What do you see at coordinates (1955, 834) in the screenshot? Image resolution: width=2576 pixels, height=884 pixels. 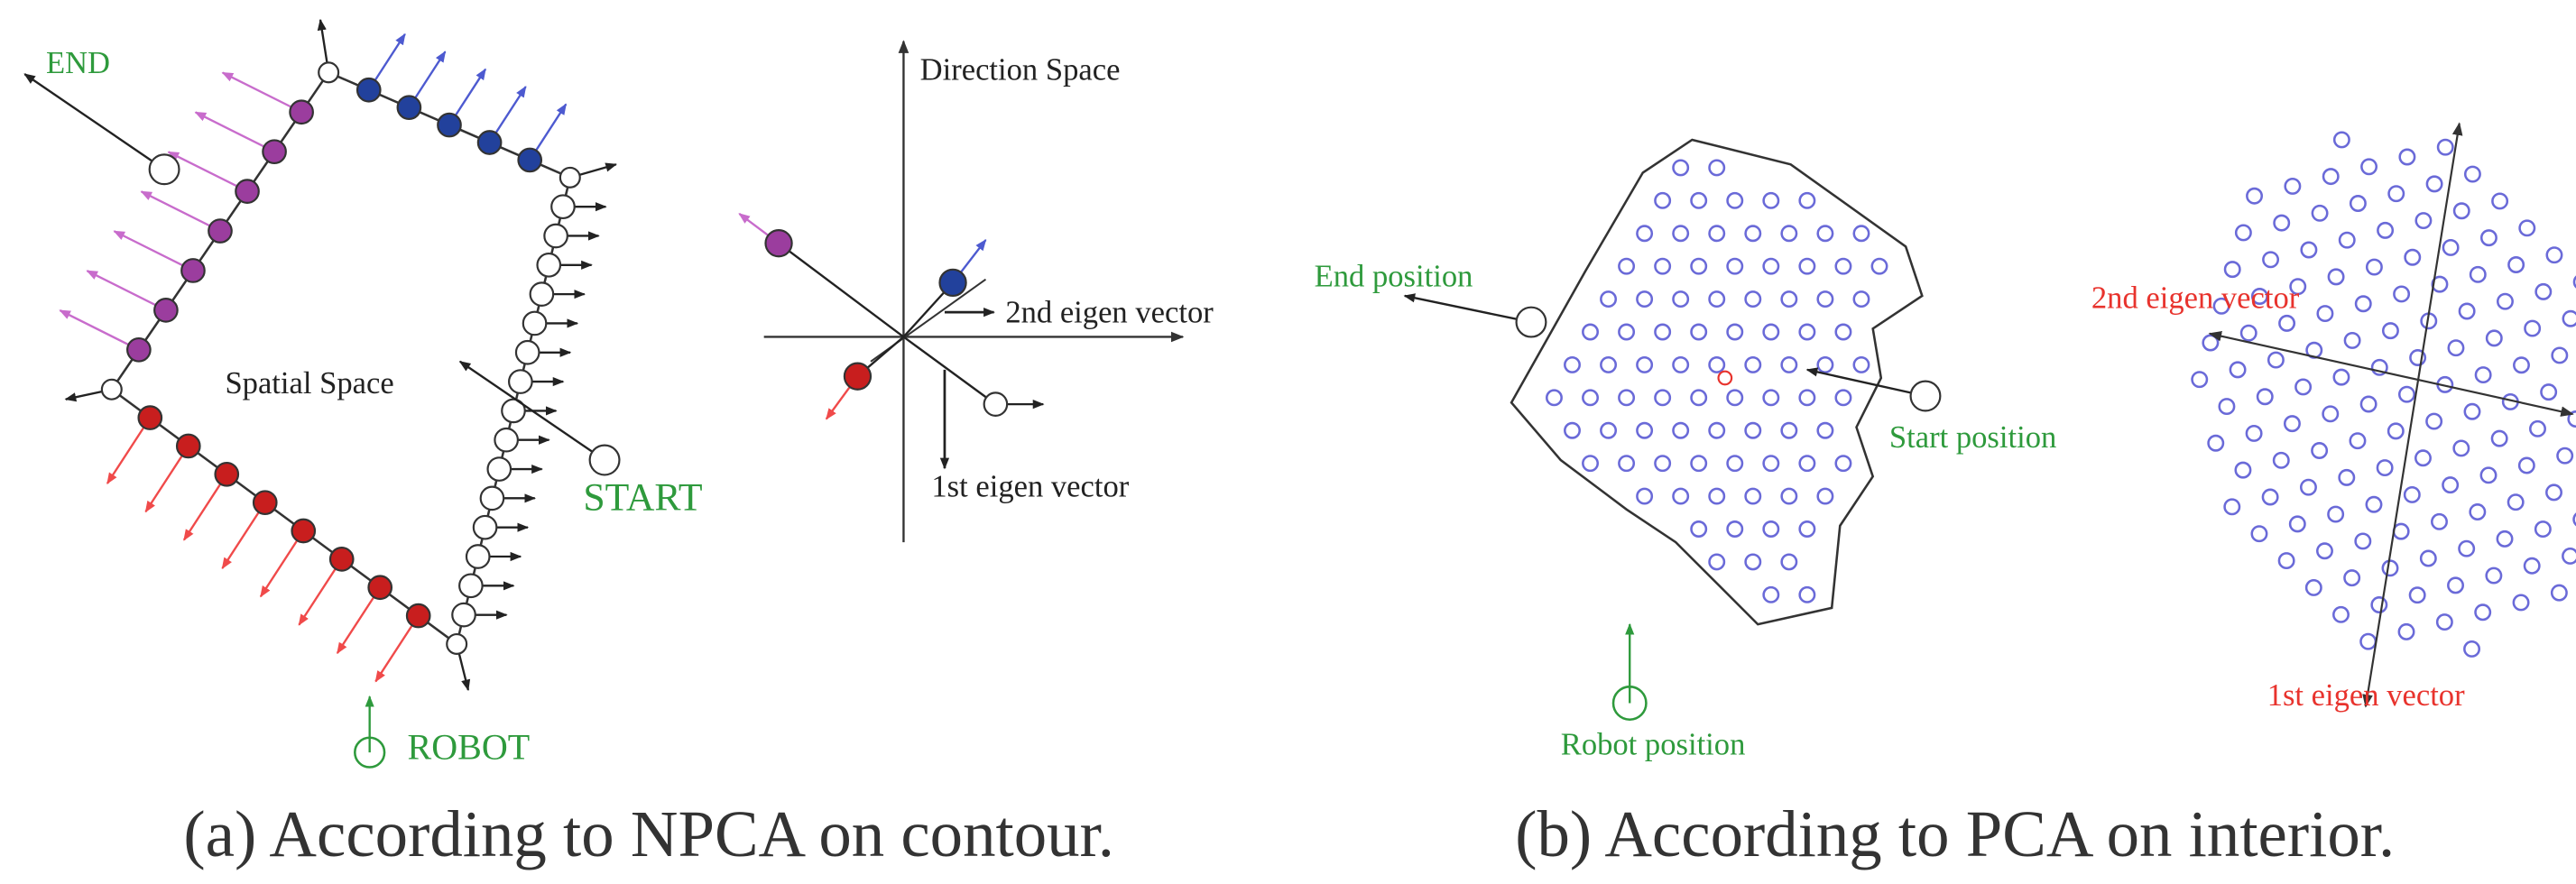 I see `caption-b: (b) According to PCA on interior.` at bounding box center [1955, 834].